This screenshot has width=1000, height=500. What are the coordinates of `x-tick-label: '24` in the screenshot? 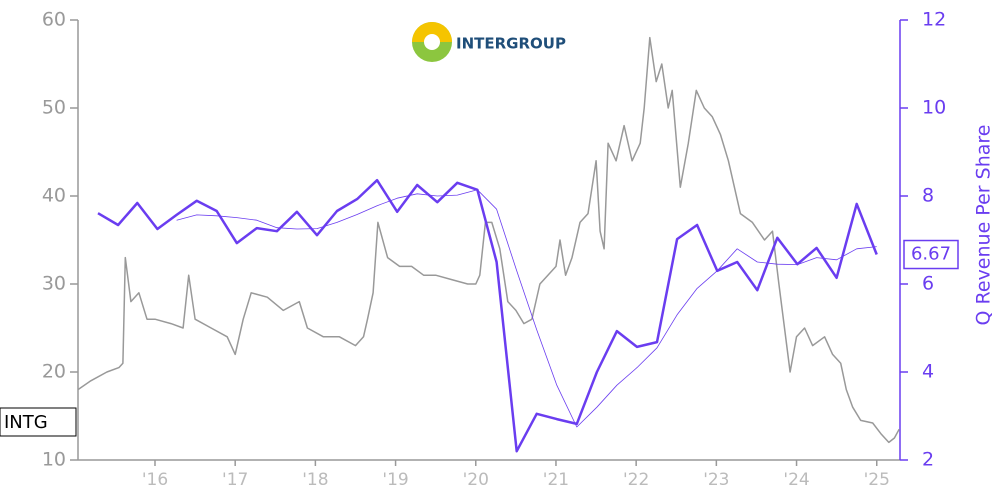 It's located at (796, 480).